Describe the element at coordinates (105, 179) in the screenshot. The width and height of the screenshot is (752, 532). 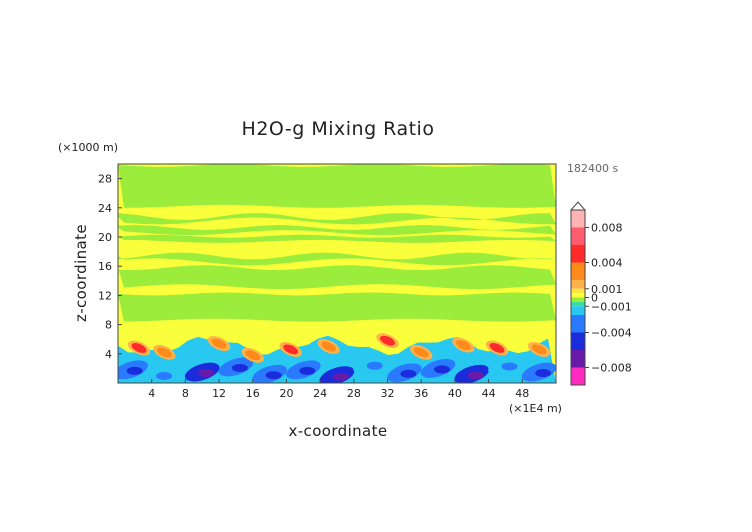
I see `y-tick-label: 28` at that location.